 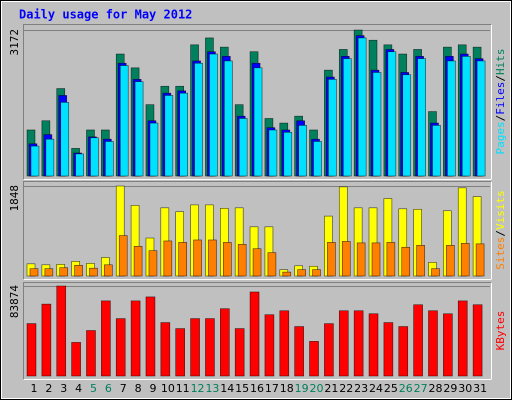 What do you see at coordinates (108, 388) in the screenshot?
I see `x-tick-label: 6` at bounding box center [108, 388].